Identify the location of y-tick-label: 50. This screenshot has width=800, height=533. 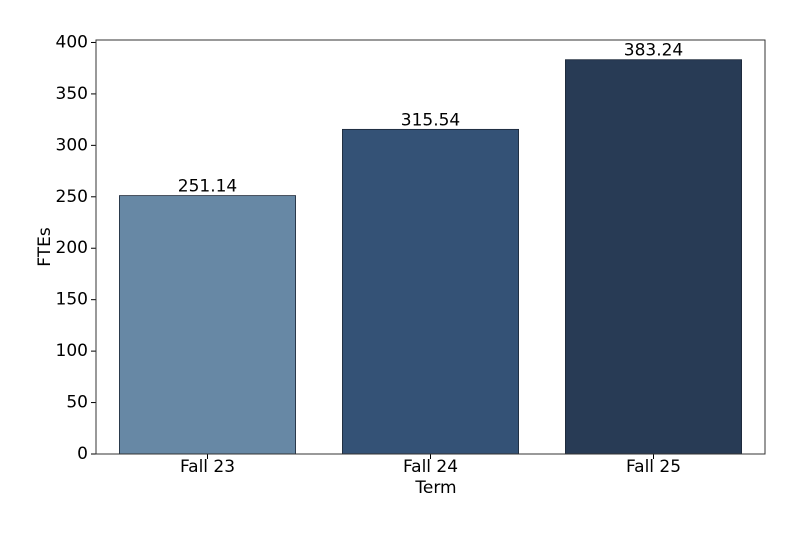
(77, 403).